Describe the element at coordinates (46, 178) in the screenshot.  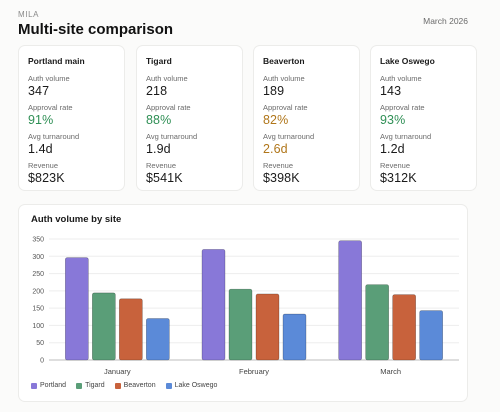
I see `revenue-value: $823K` at that location.